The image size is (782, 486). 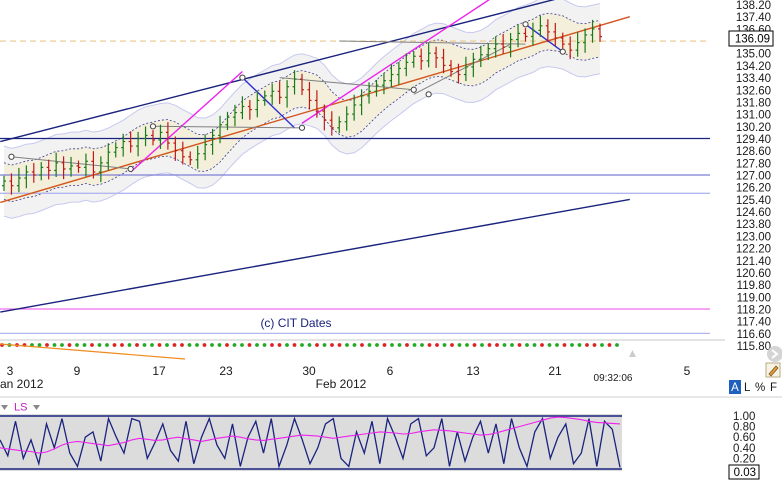 What do you see at coordinates (754, 323) in the screenshot?
I see `y-tick-label: 117.40` at bounding box center [754, 323].